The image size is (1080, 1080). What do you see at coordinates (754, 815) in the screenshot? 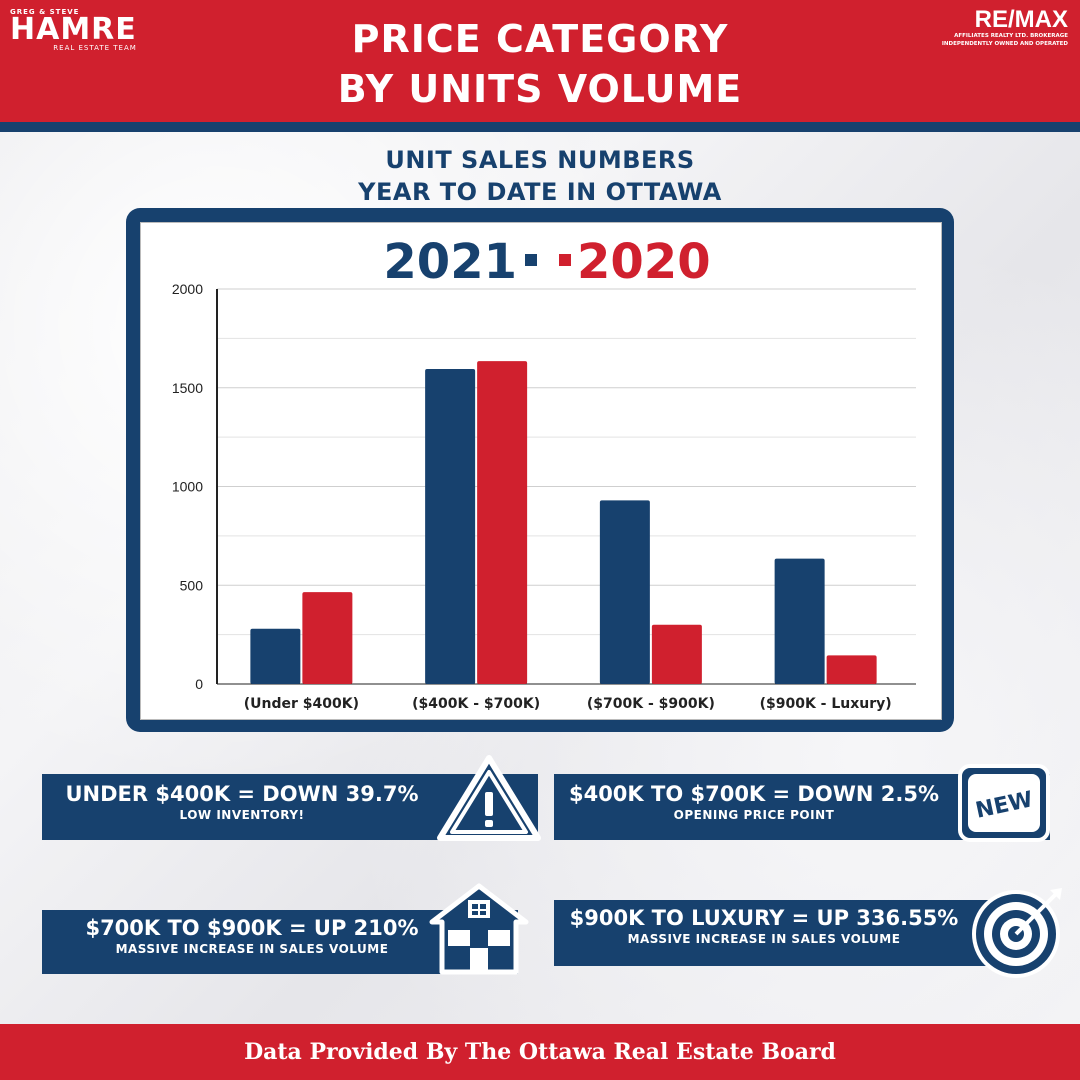
I see `callout-sub: OPENING PRICE POINT` at bounding box center [754, 815].